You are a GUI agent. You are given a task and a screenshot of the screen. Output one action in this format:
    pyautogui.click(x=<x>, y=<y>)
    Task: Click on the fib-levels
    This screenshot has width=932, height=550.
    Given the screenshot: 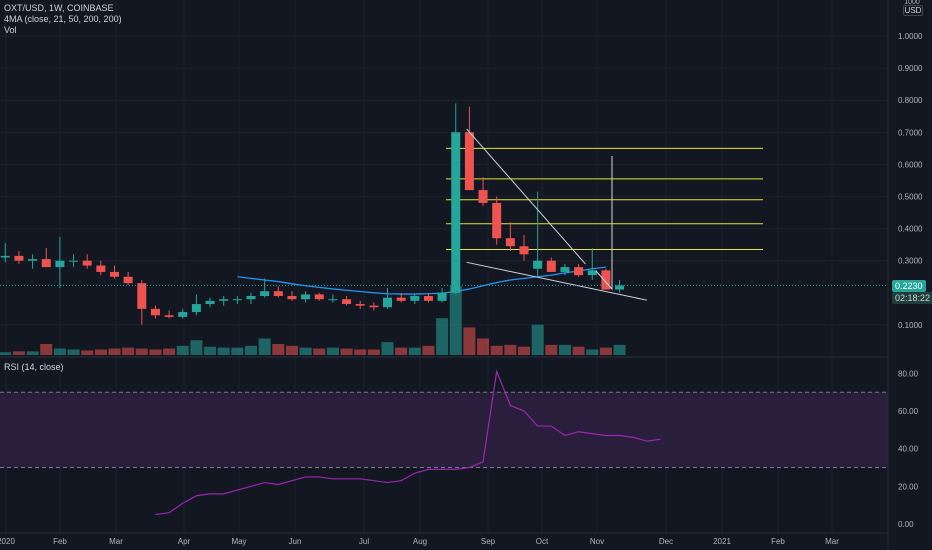 What is the action you would take?
    pyautogui.click(x=604, y=198)
    